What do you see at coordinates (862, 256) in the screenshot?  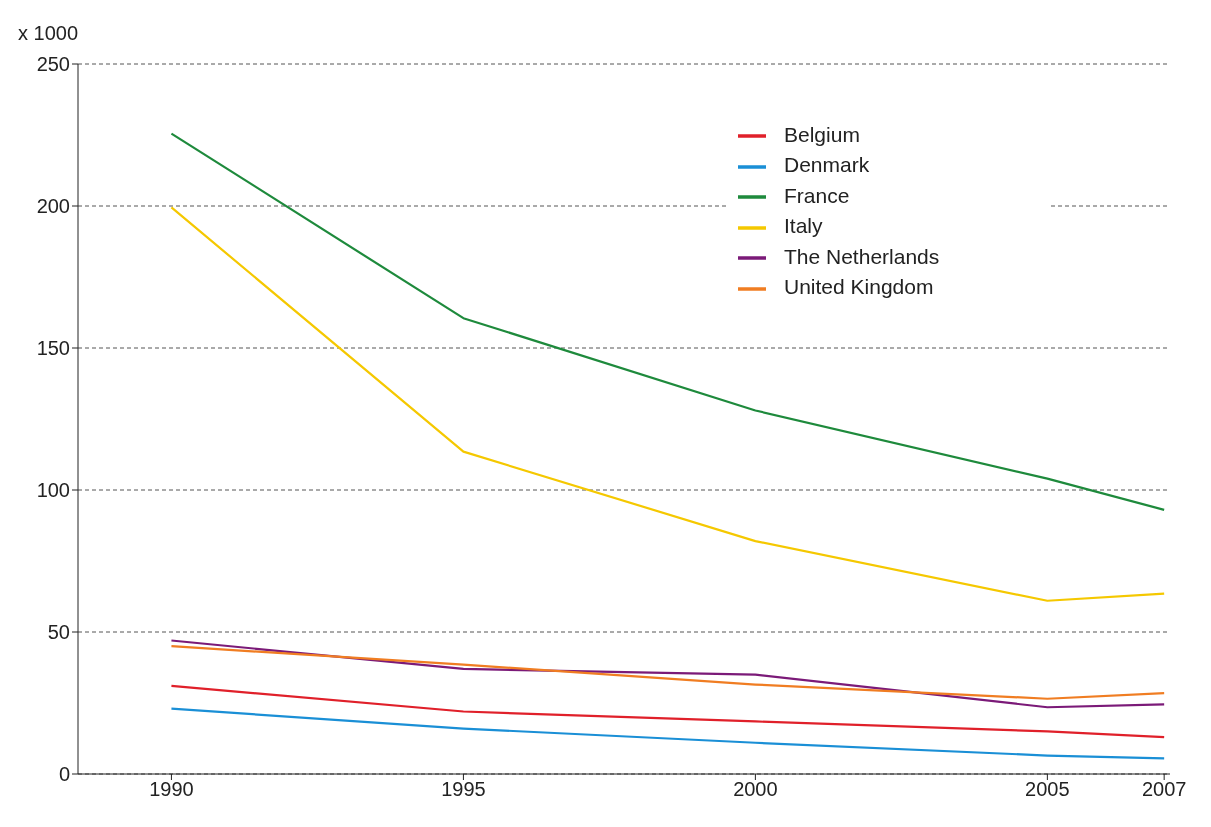 I see `legend-label: The Netherlands` at bounding box center [862, 256].